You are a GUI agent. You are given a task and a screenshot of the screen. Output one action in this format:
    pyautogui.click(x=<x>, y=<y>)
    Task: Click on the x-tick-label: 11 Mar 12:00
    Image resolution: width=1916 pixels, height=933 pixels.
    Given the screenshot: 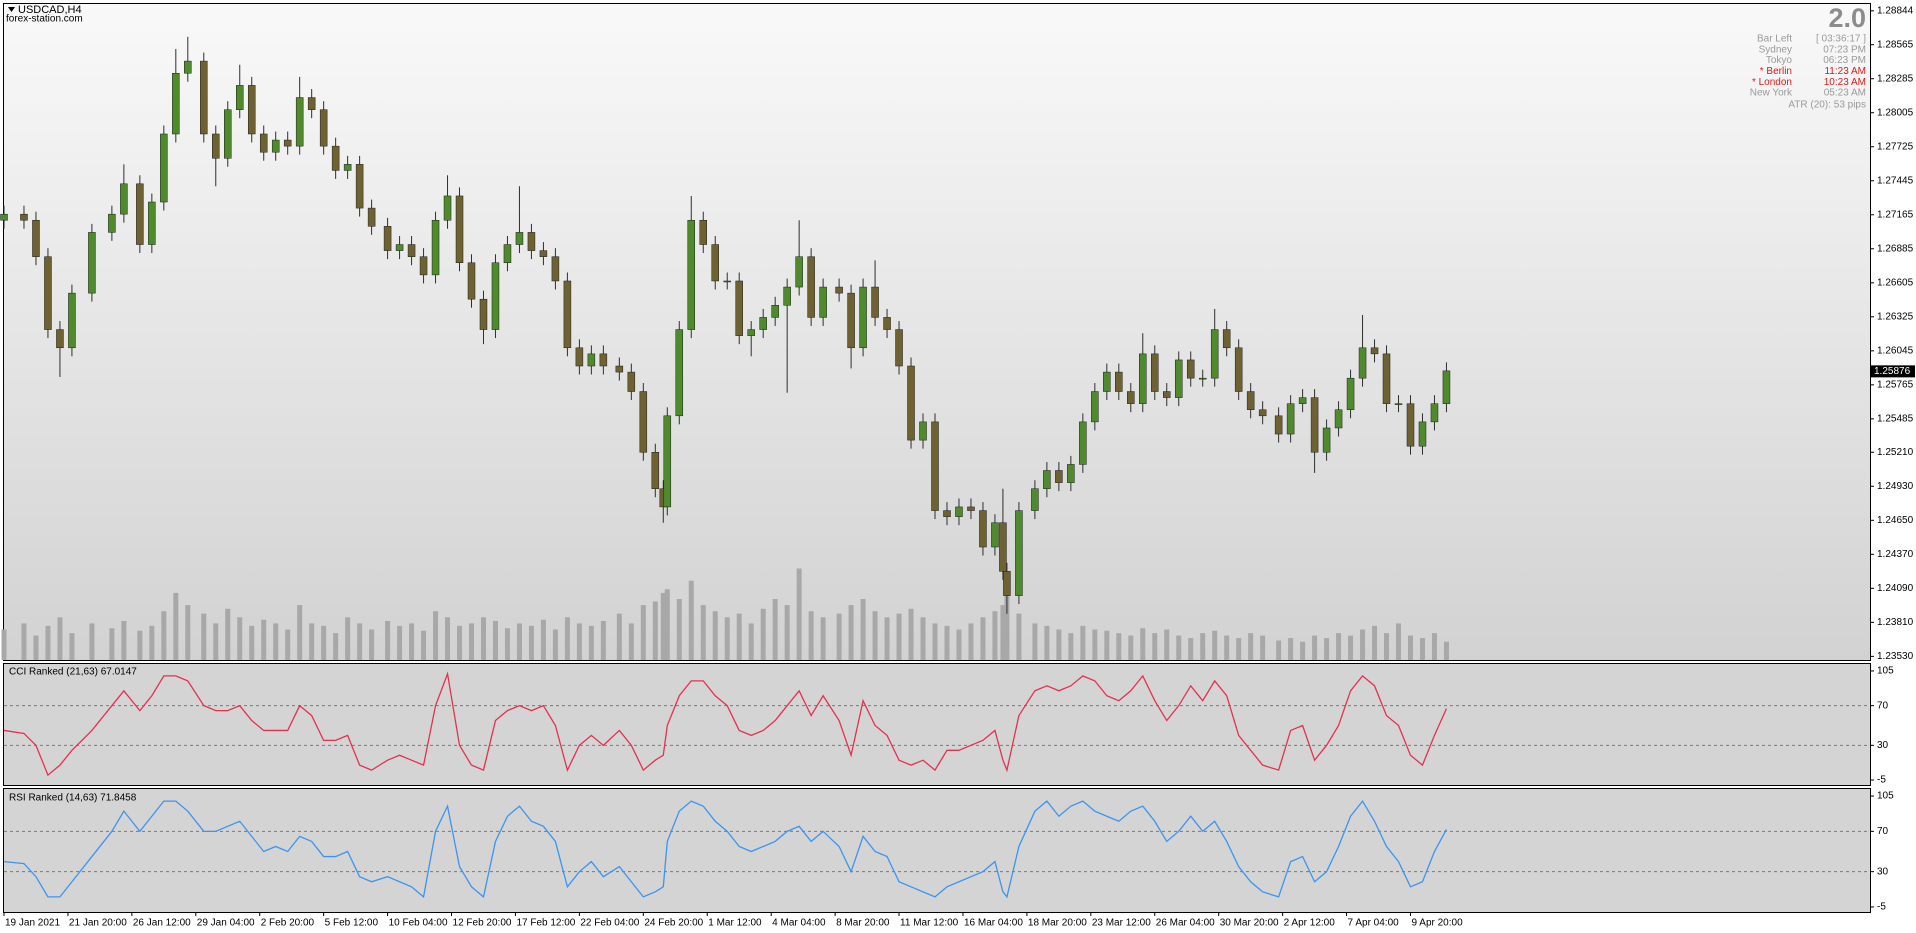 What is the action you would take?
    pyautogui.click(x=929, y=923)
    